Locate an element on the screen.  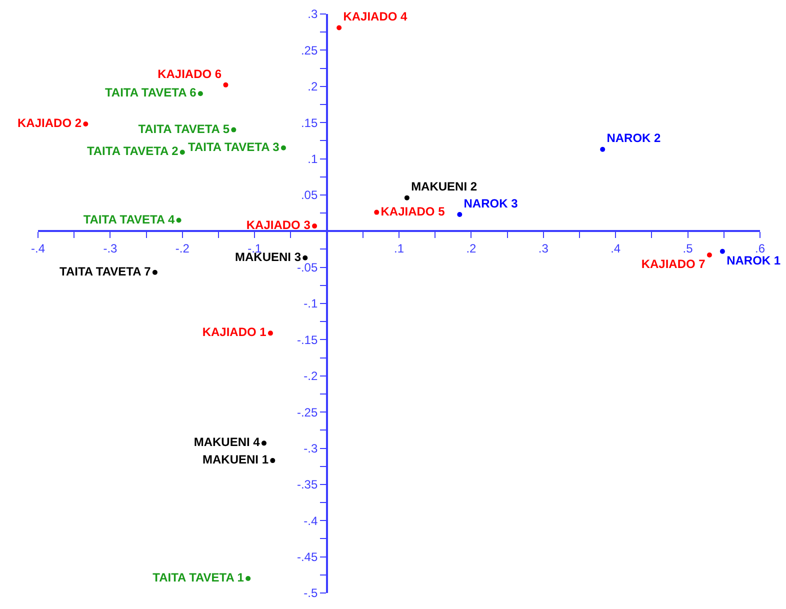
x-tick-label: -.2 is located at coordinates (182, 248).